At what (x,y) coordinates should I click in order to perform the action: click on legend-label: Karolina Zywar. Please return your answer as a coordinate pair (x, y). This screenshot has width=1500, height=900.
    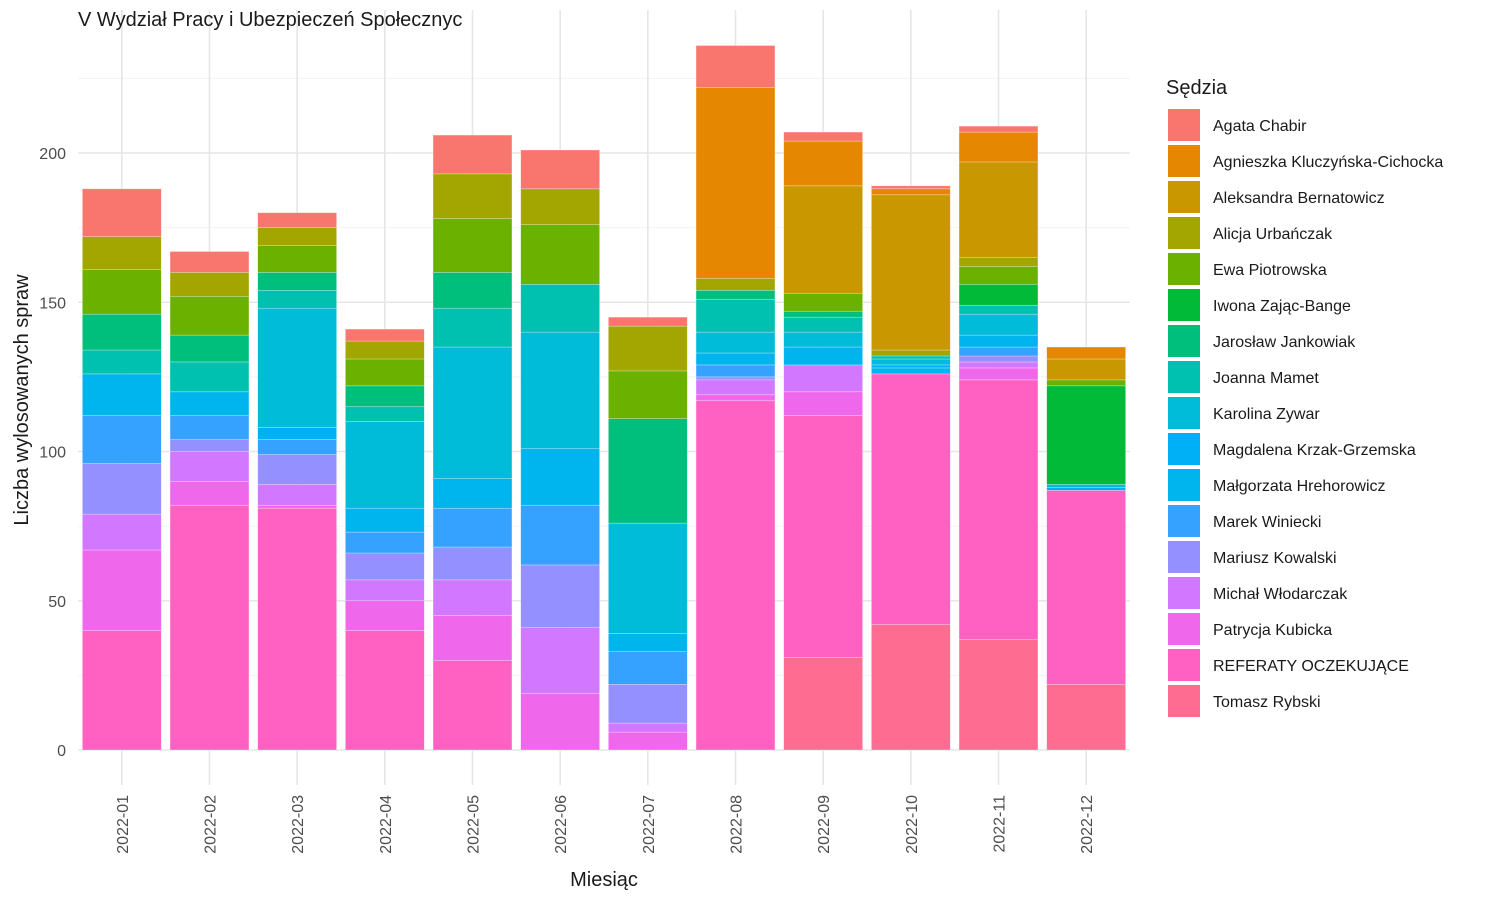
    Looking at the image, I should click on (1266, 414).